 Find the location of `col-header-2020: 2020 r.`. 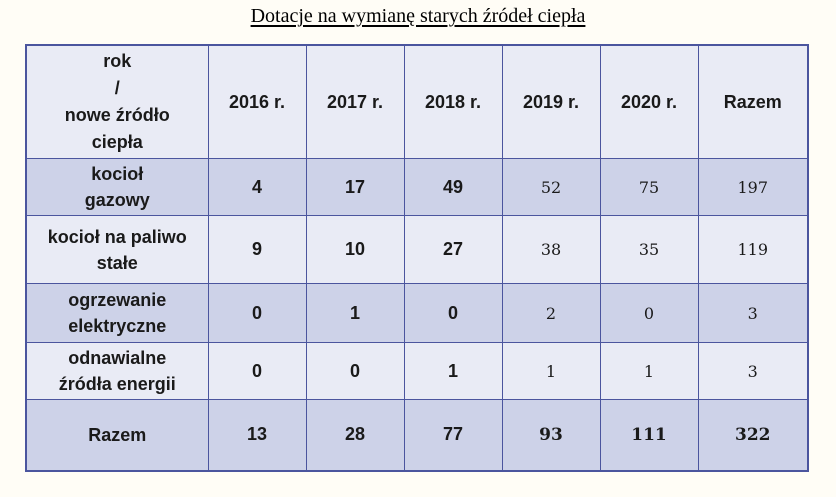

col-header-2020: 2020 r. is located at coordinates (649, 101).